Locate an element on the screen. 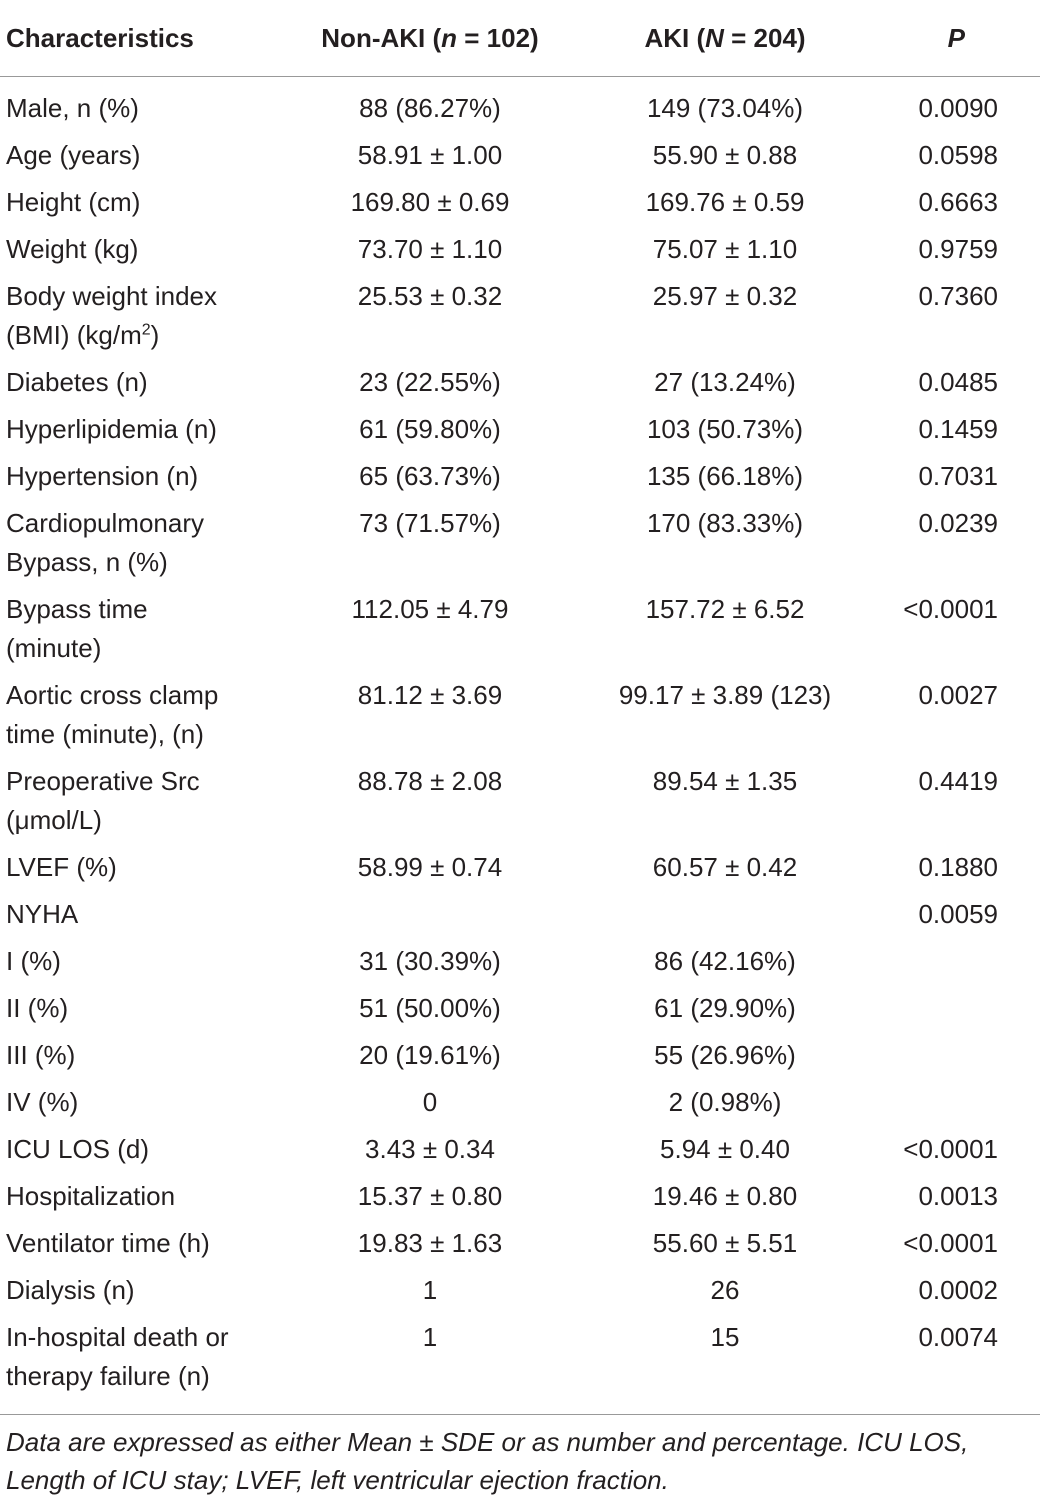 The height and width of the screenshot is (1512, 1040). cell: 31 (30.39%) is located at coordinates (430, 961).